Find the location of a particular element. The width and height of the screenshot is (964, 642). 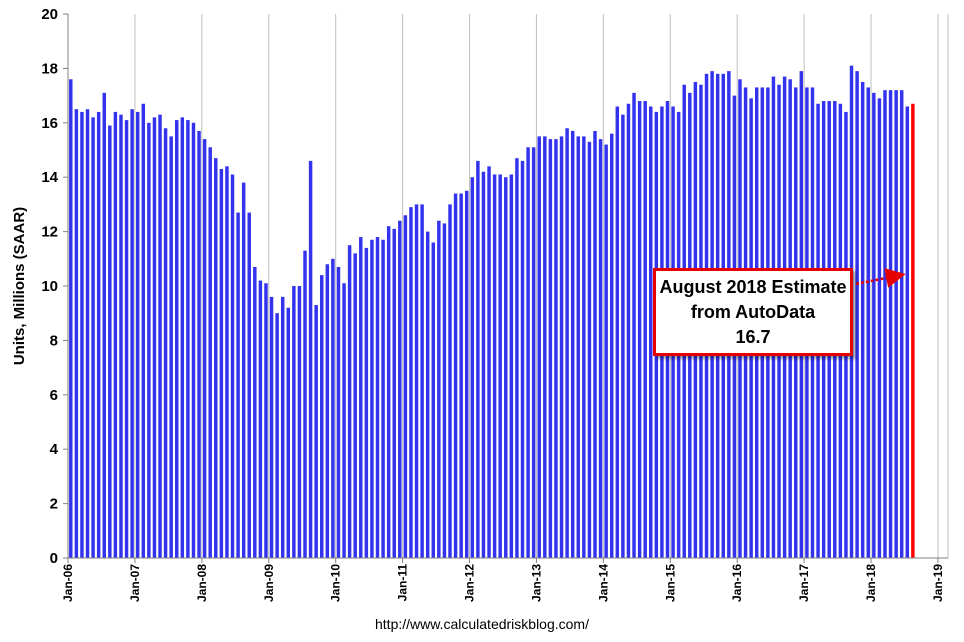

y-tick-label: 4 is located at coordinates (54, 449).